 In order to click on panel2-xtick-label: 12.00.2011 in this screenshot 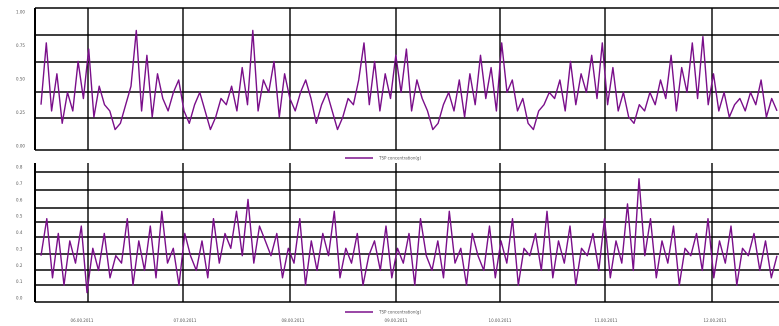, I will do `click(715, 320)`.